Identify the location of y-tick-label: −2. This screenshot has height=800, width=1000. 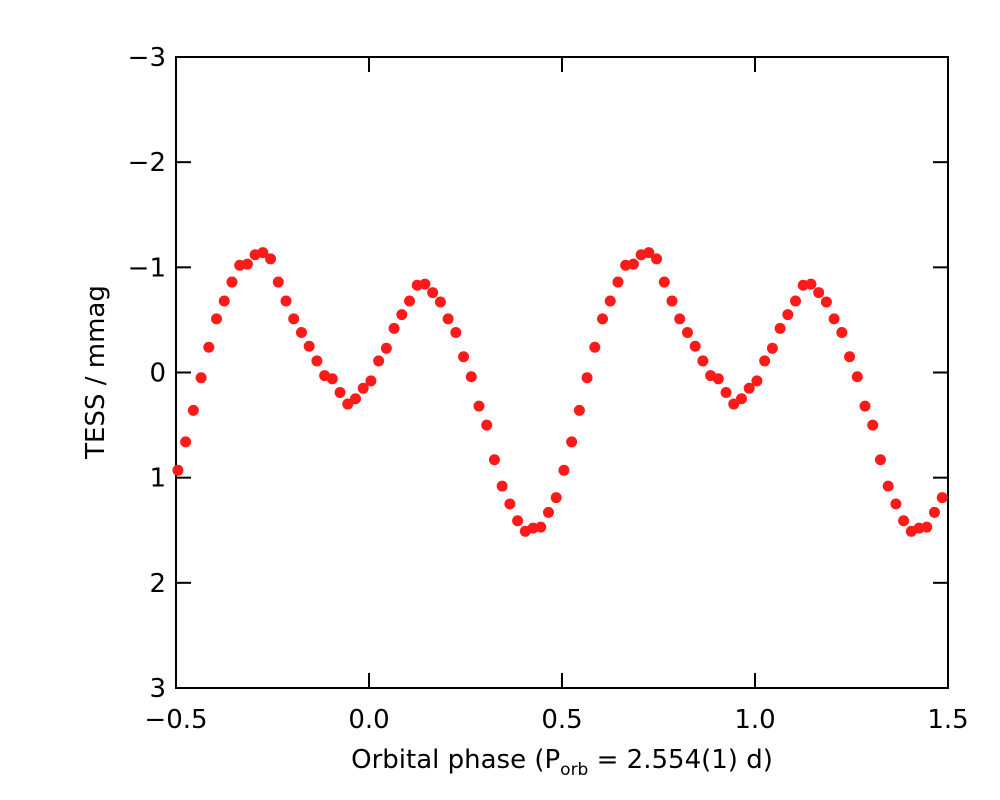
(147, 163).